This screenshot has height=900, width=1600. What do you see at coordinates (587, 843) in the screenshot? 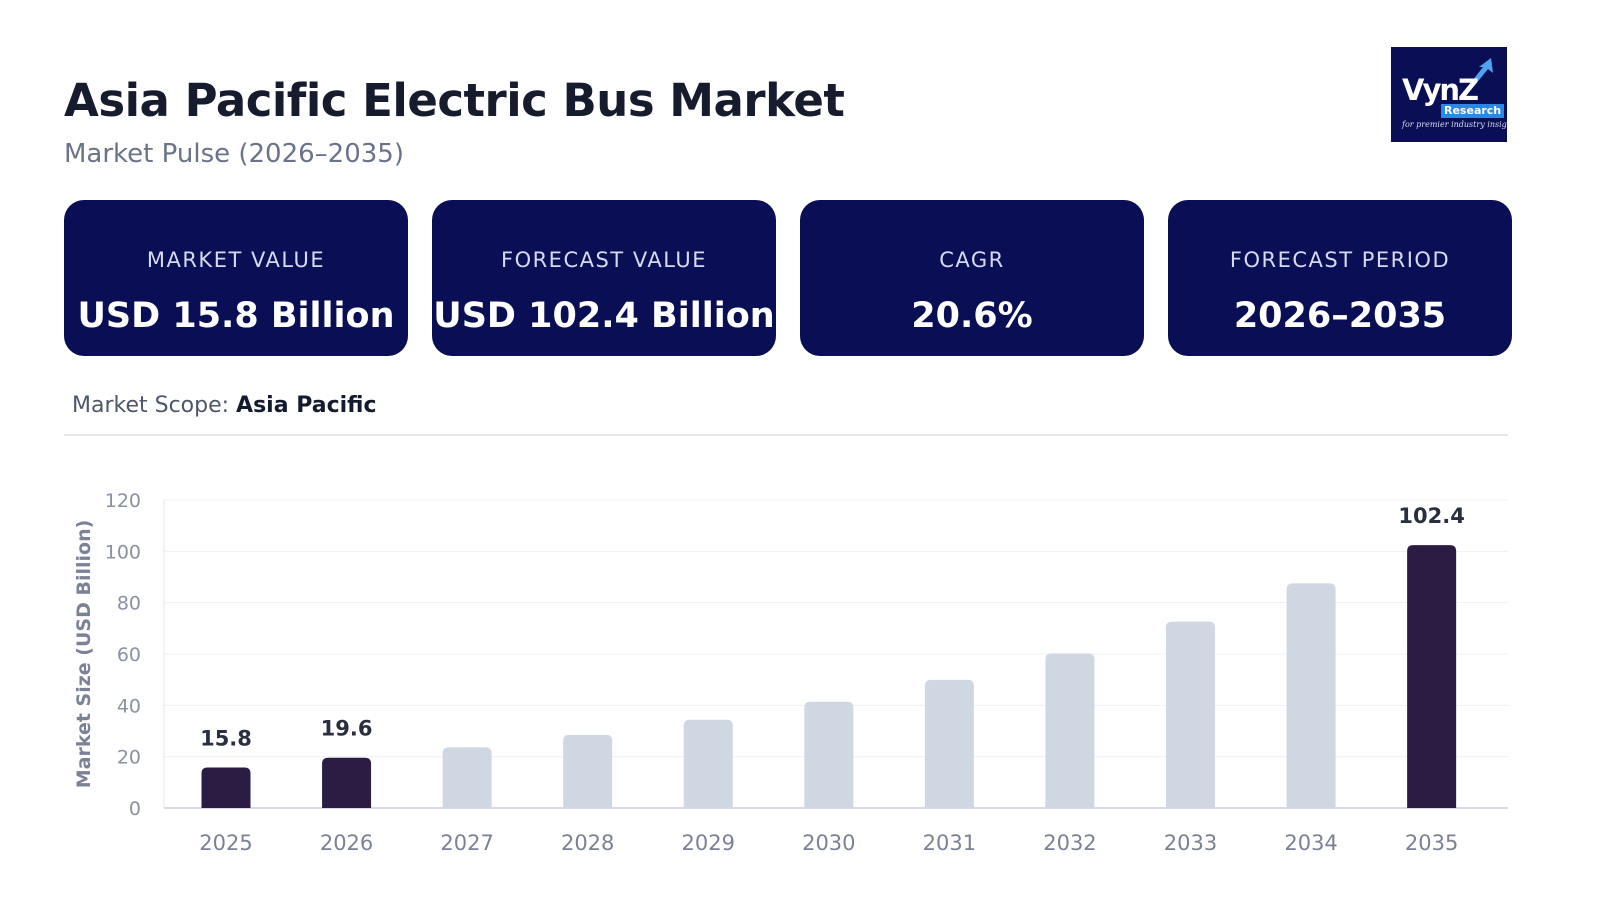
I see `x-tick-label: 2028` at bounding box center [587, 843].